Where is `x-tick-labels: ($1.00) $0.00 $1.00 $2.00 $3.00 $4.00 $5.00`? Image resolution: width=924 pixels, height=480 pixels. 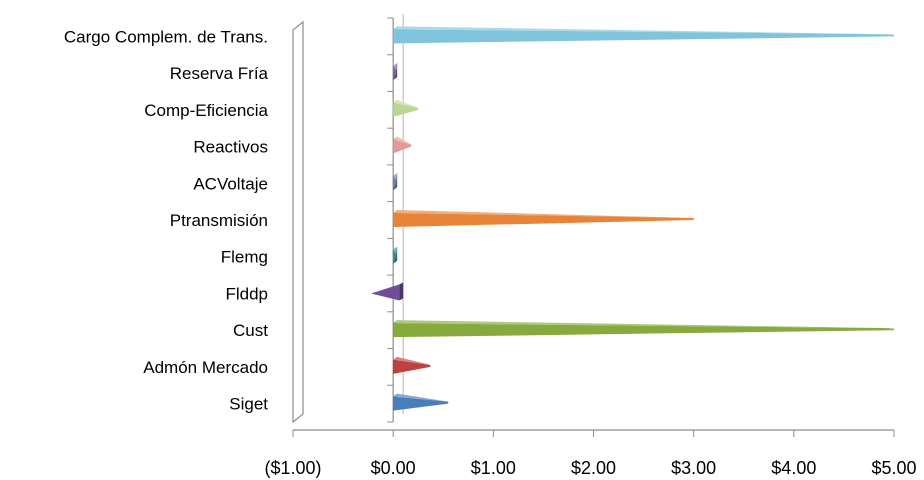 x-tick-labels: ($1.00) $0.00 $1.00 $2.00 $3.00 $4.00 $5.00 is located at coordinates (590, 468).